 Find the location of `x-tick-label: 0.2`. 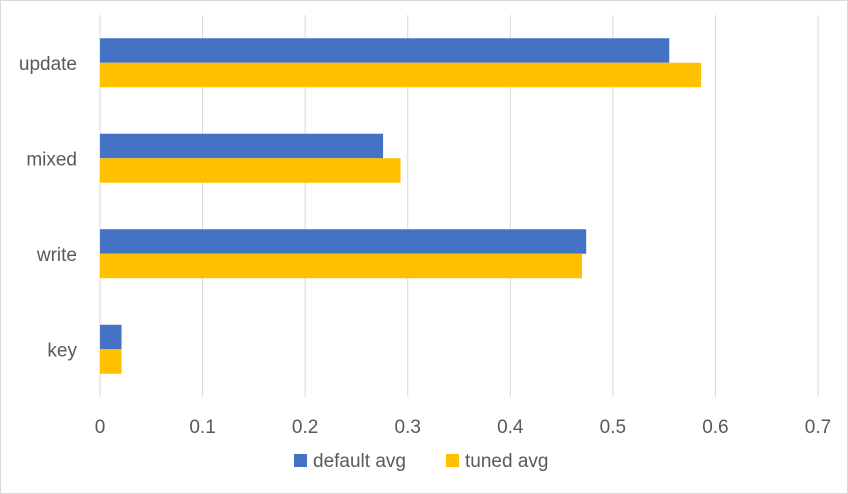

x-tick-label: 0.2 is located at coordinates (305, 427).